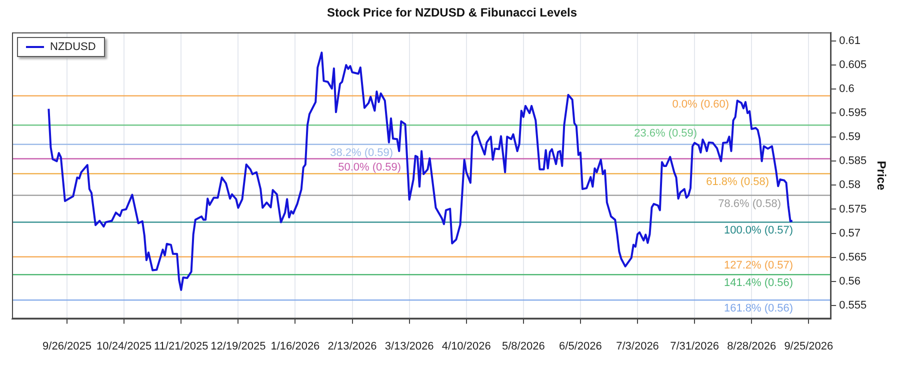  Describe the element at coordinates (67, 346) in the screenshot. I see `x-tick-label: 9/26/2025` at that location.